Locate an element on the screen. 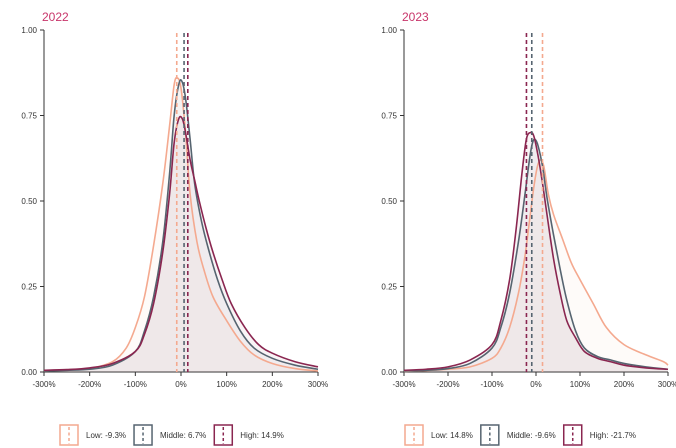  legend-label: Middle: 6.7% is located at coordinates (183, 435).